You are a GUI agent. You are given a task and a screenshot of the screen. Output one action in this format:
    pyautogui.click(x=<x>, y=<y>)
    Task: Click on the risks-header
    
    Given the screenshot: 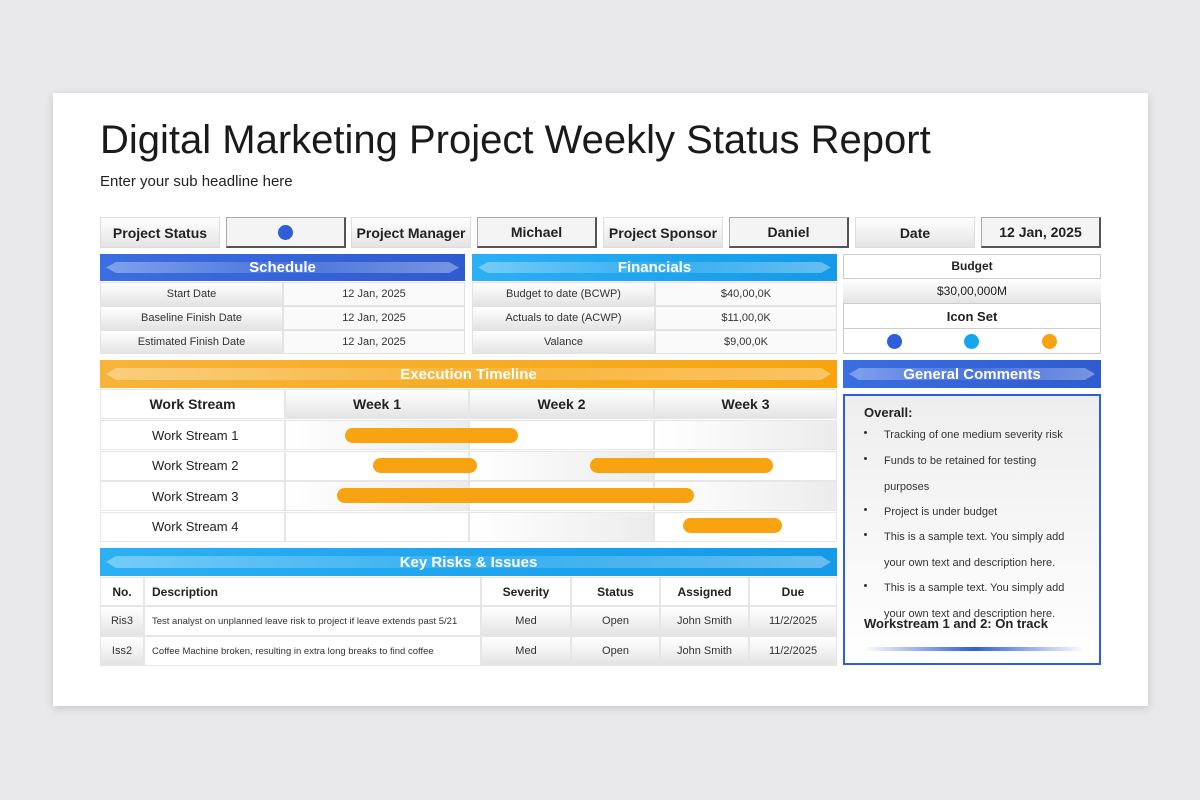 What is the action you would take?
    pyautogui.click(x=468, y=562)
    